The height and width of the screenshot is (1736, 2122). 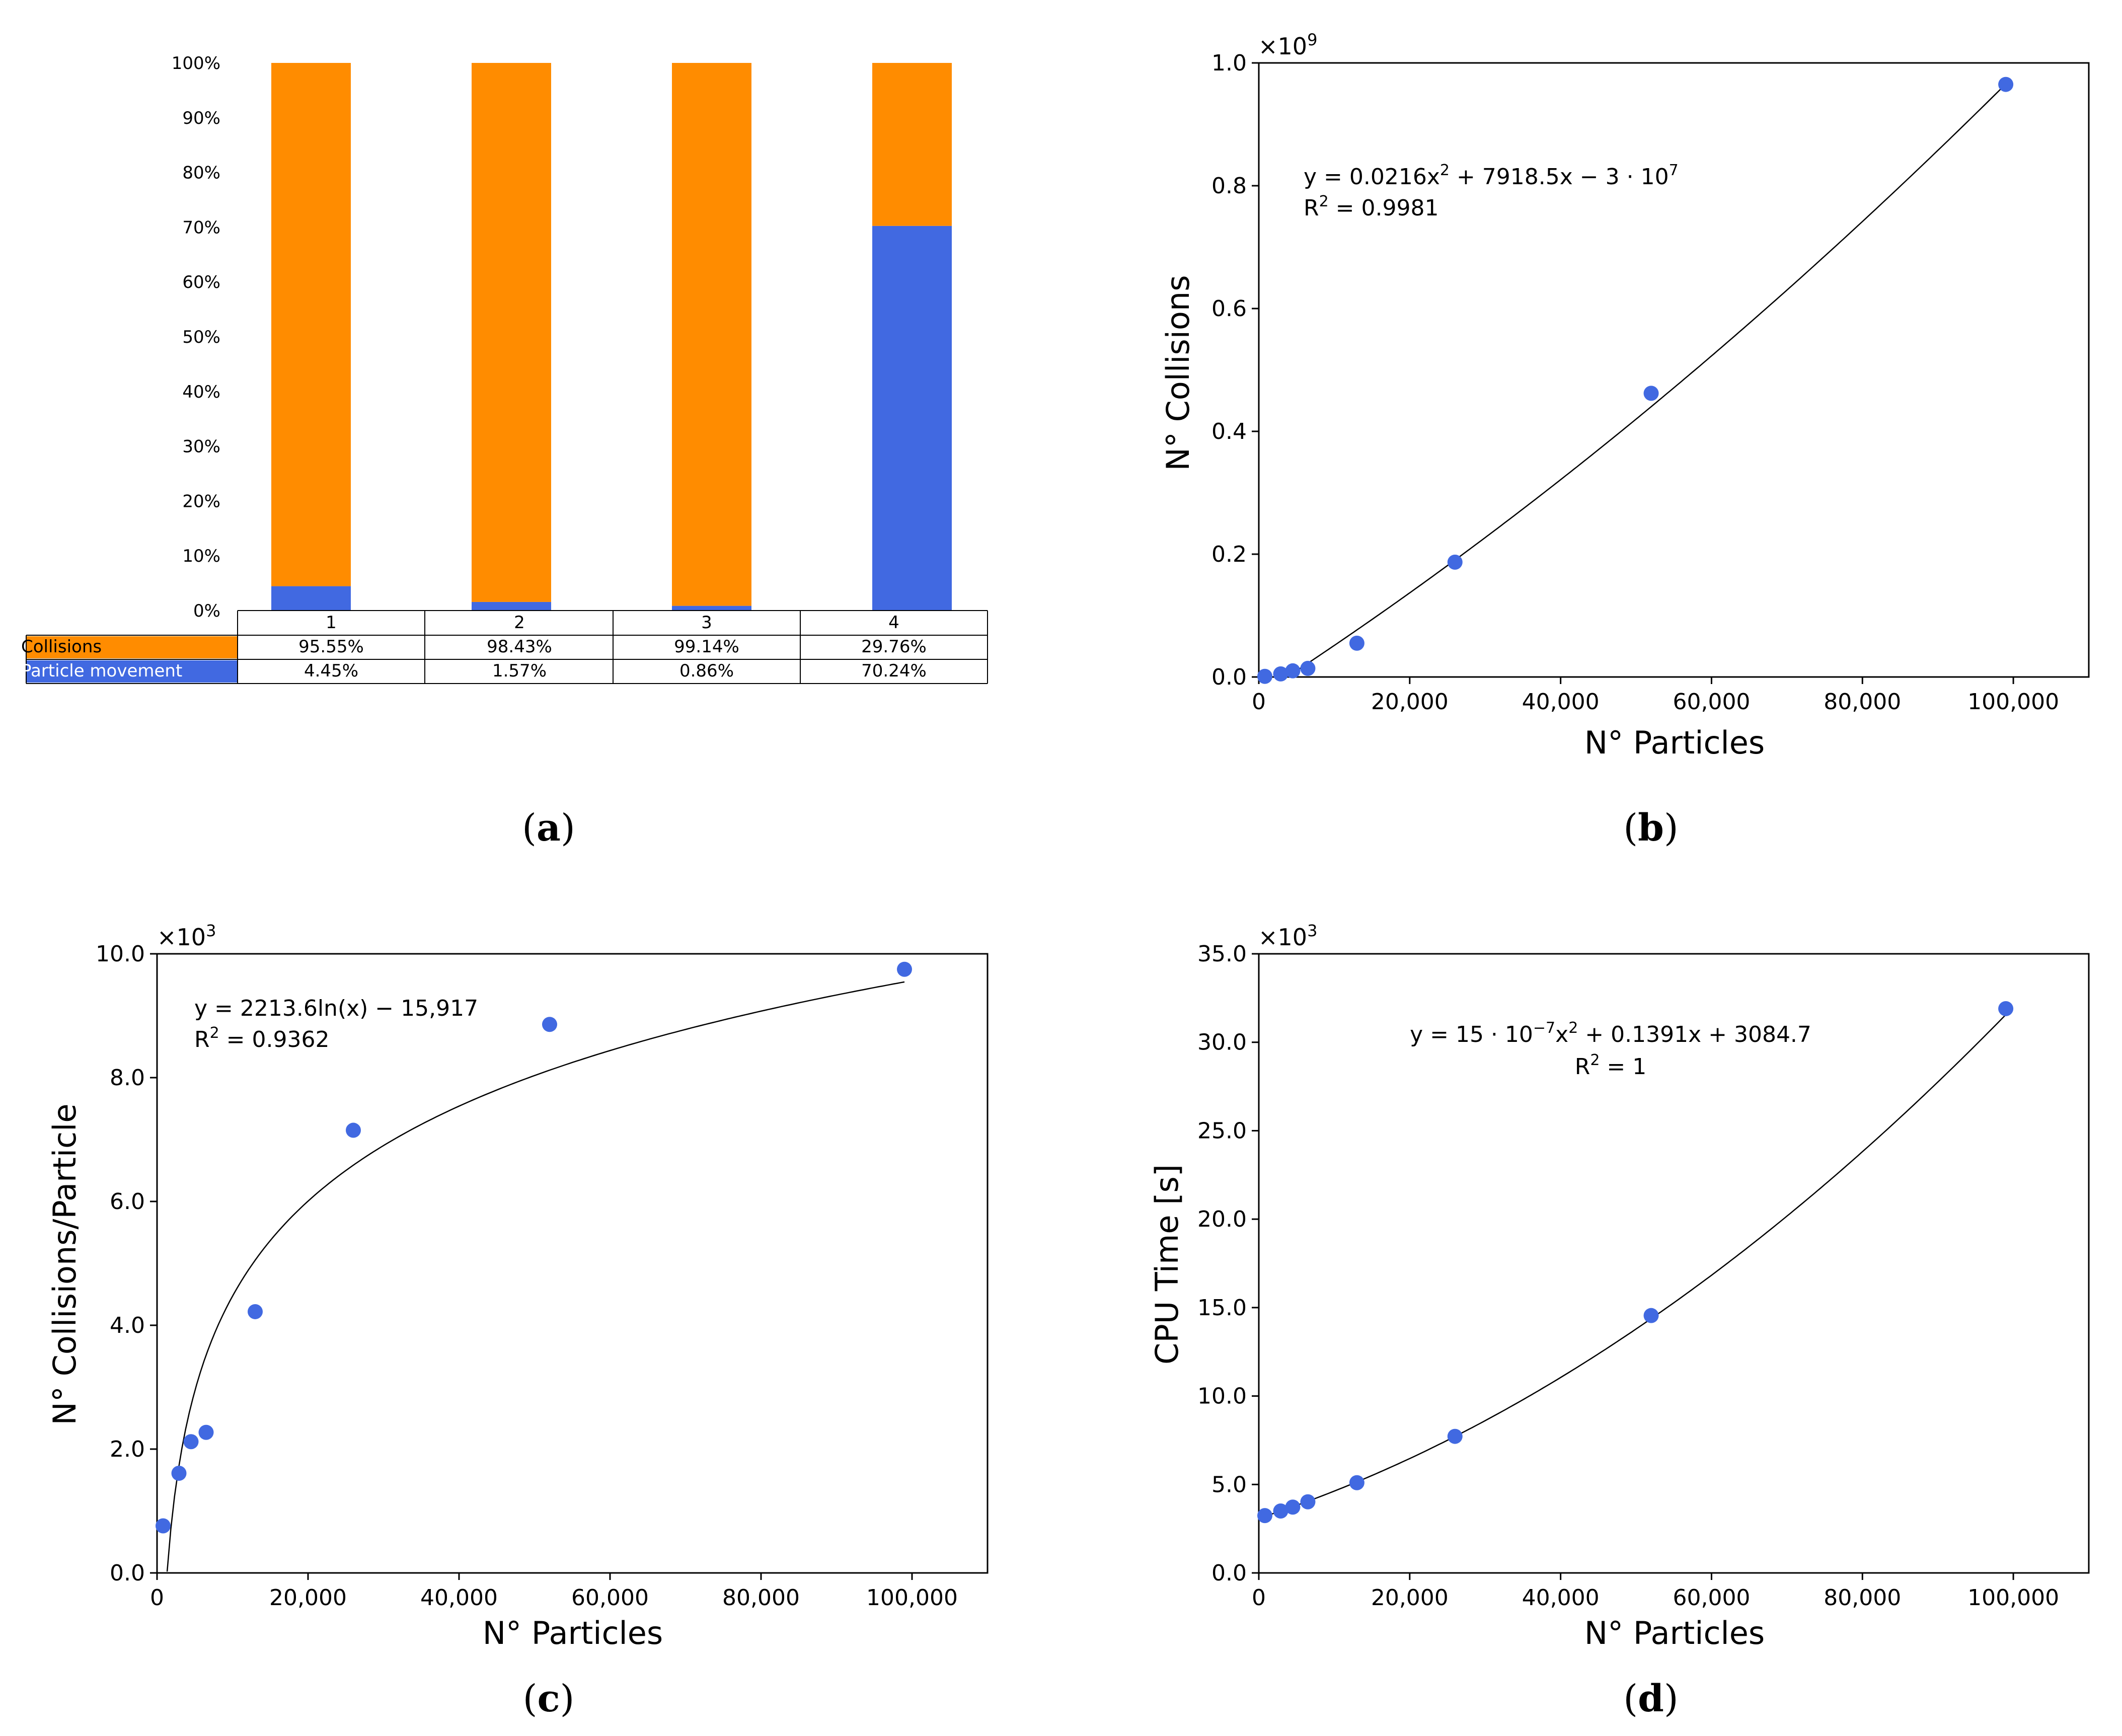 I want to click on table-row-label-collisions: Collisions, so click(x=61, y=647).